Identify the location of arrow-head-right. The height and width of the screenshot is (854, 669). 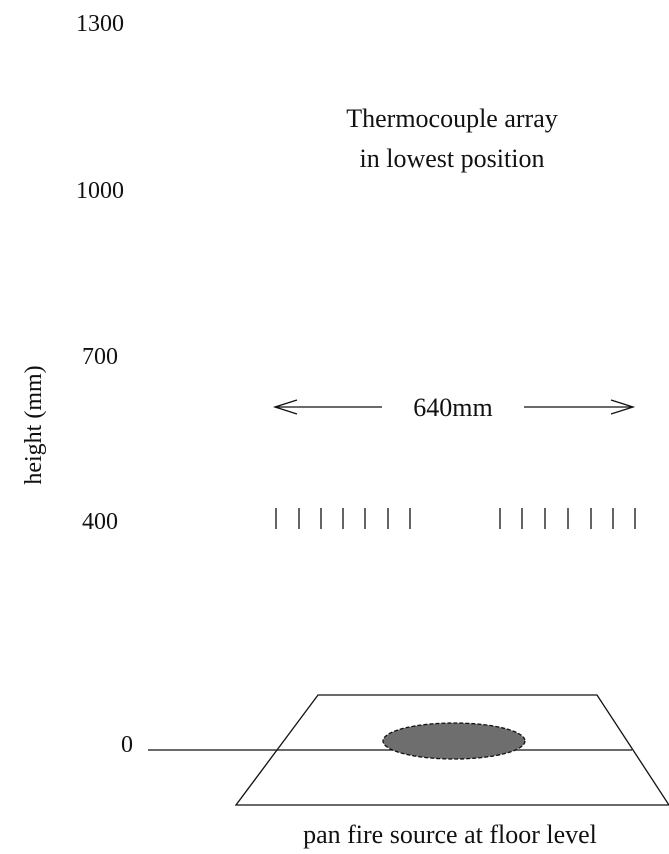
(623, 407).